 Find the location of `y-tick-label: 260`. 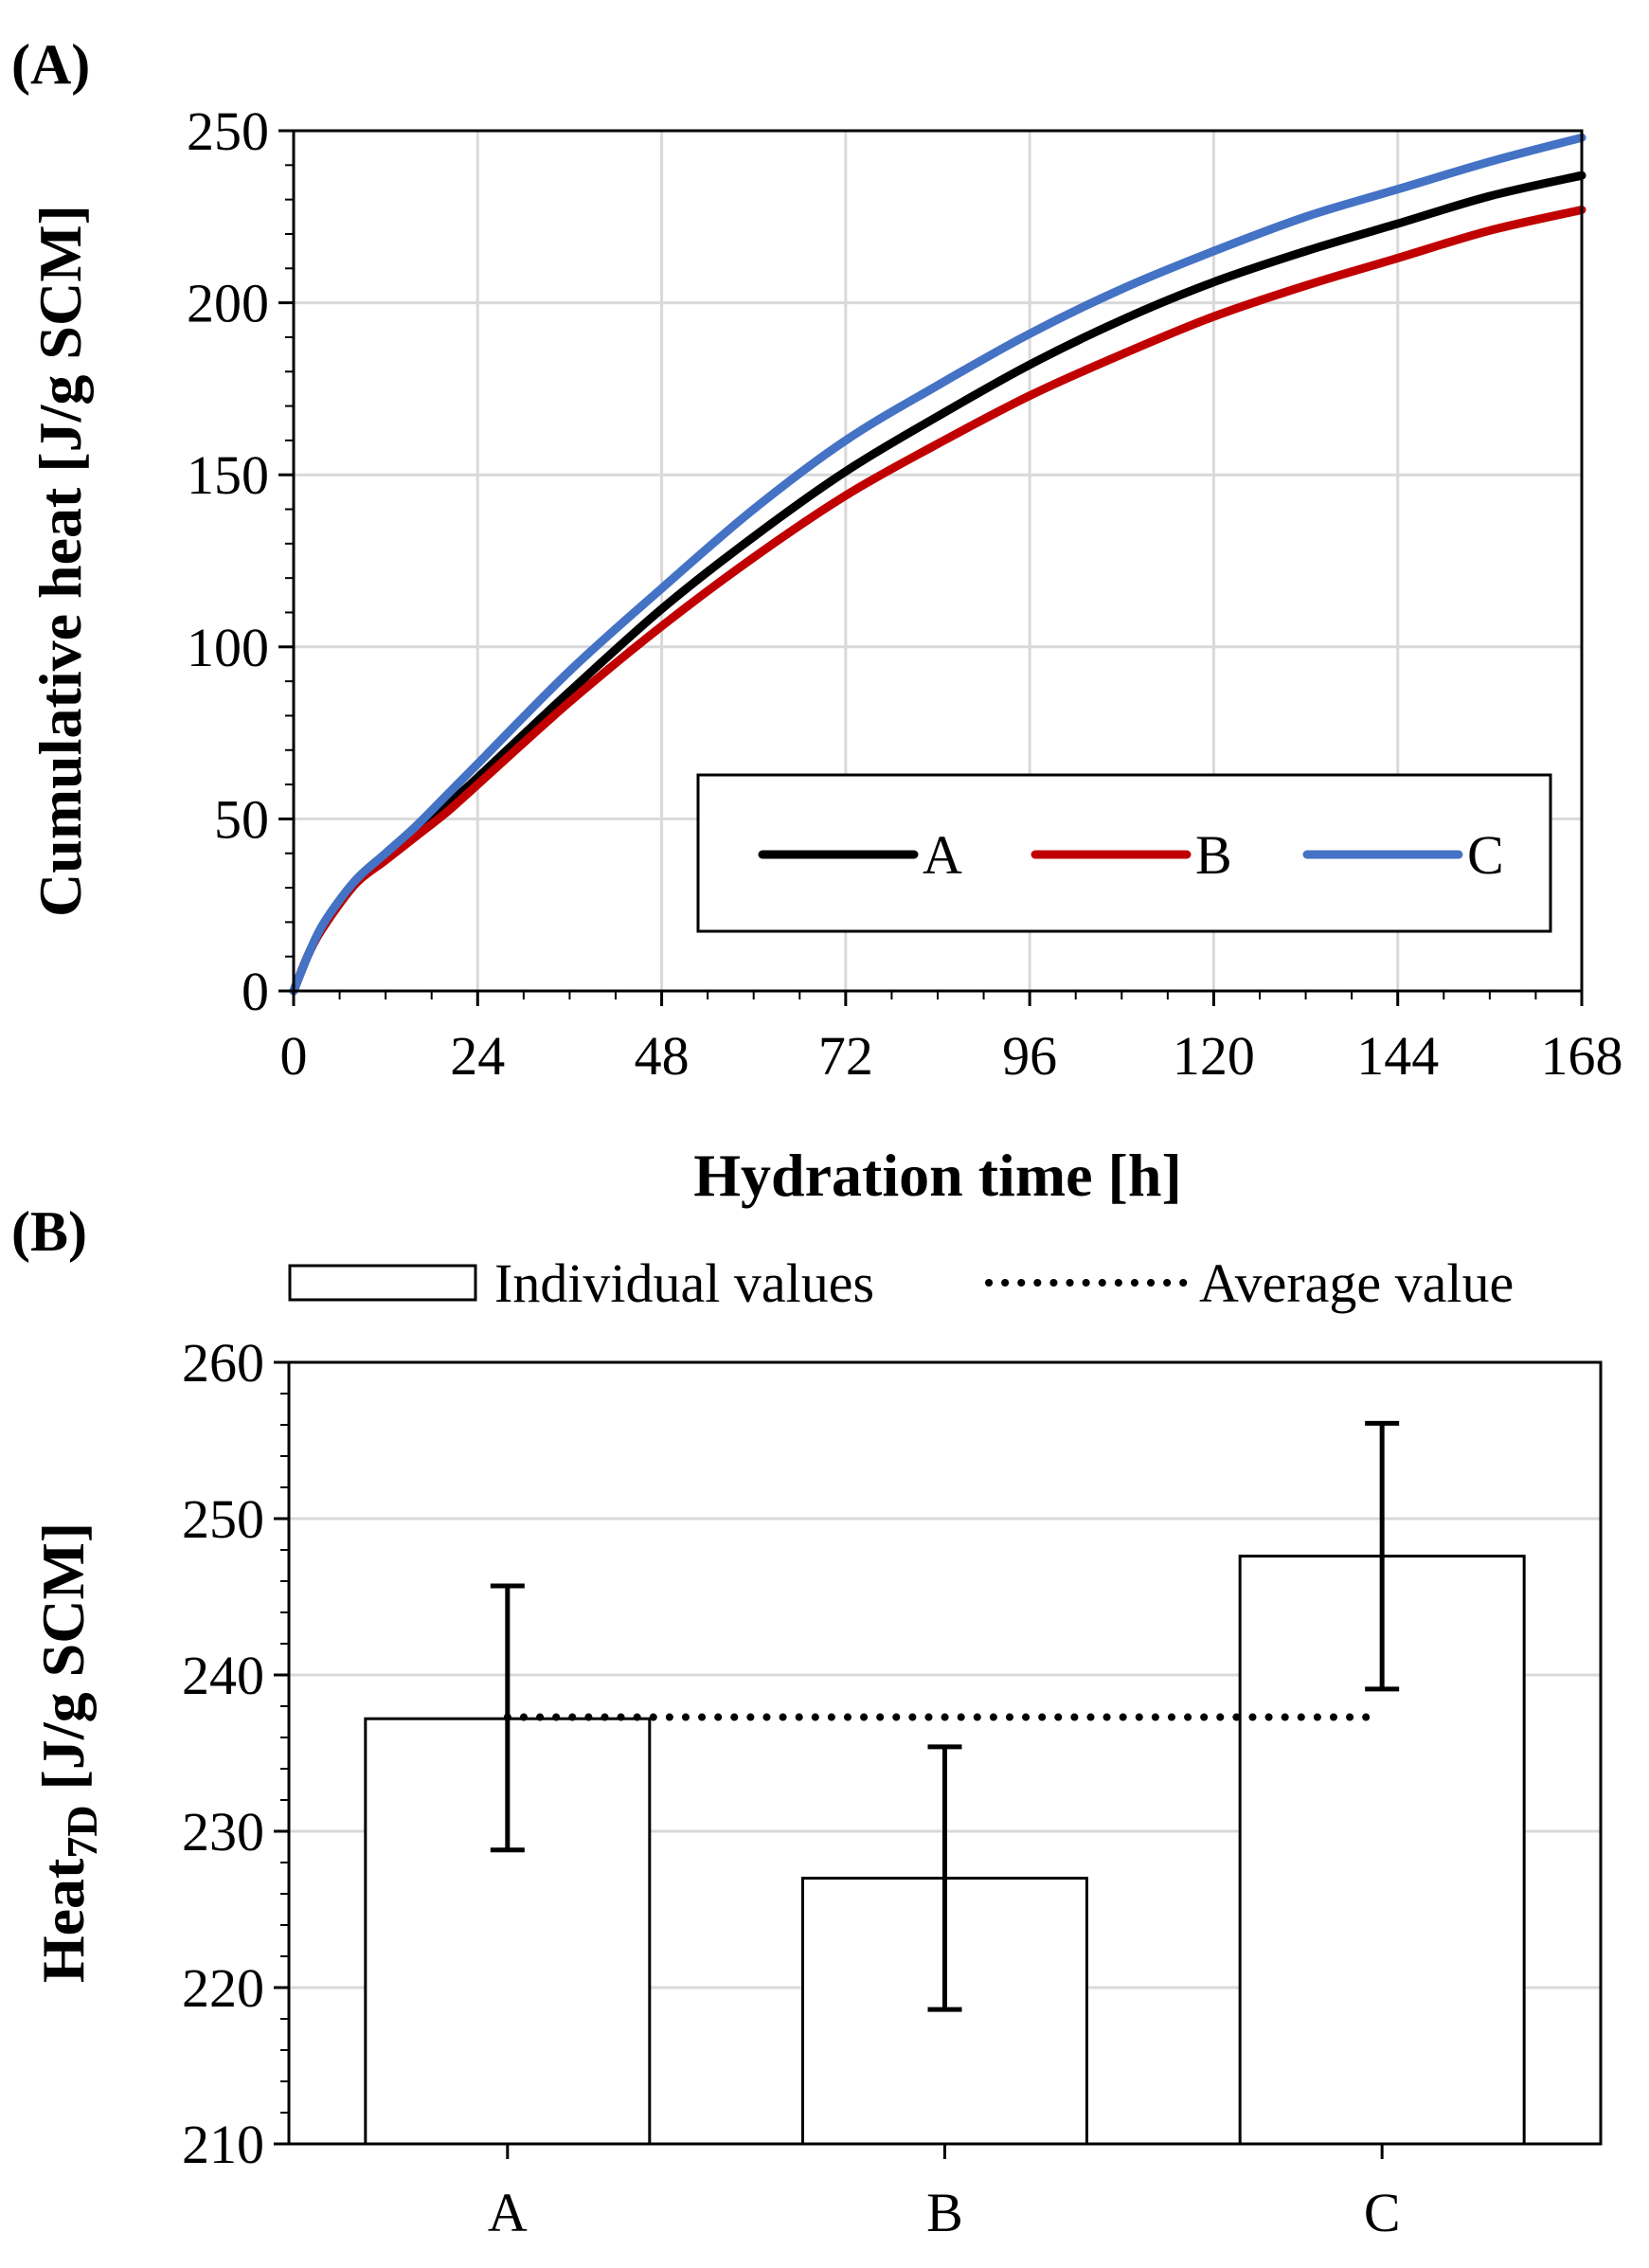

y-tick-label: 260 is located at coordinates (223, 1363).